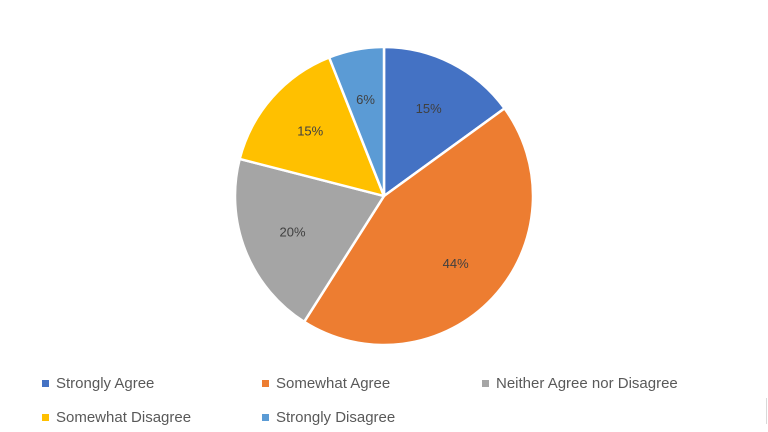 This screenshot has height=432, width=768. Describe the element at coordinates (356, 121) in the screenshot. I see `pie-slice-strongly-disagree` at that location.